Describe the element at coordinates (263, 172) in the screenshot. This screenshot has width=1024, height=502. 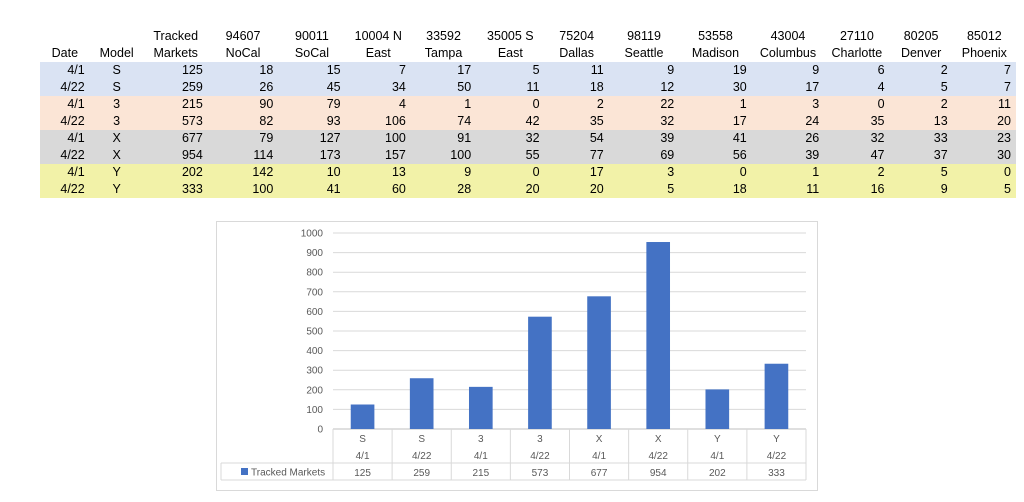
I see `value-cell: 142` at that location.